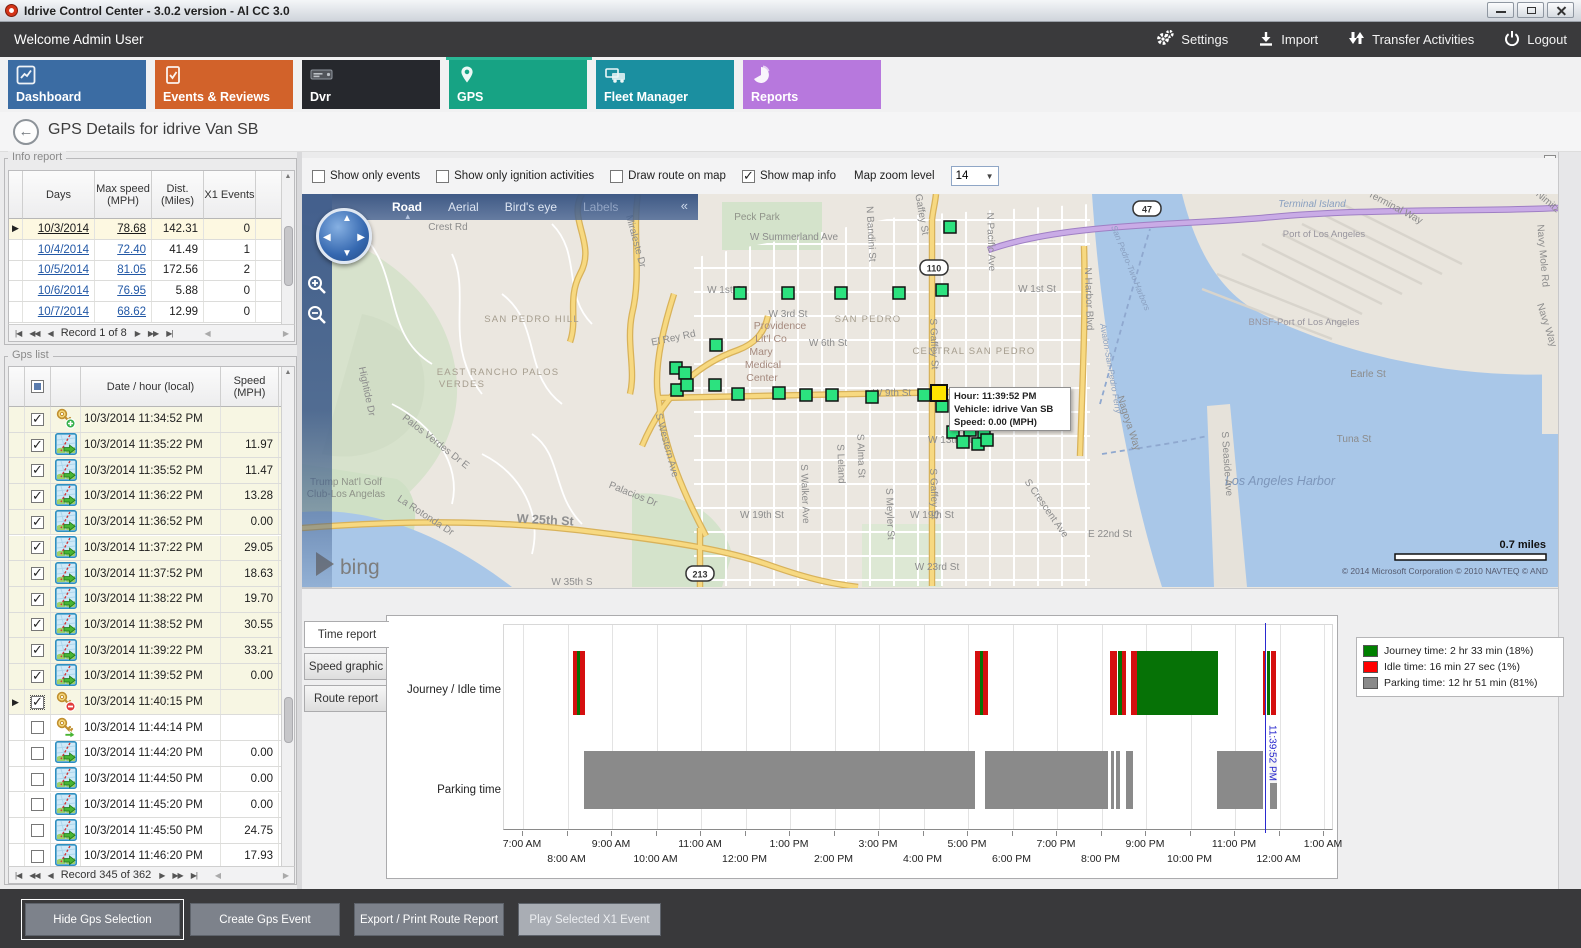 The height and width of the screenshot is (948, 1581). Describe the element at coordinates (151, 522) in the screenshot. I see `gps-list-row: 10/3/2014 11:36:52 PM0.00` at that location.